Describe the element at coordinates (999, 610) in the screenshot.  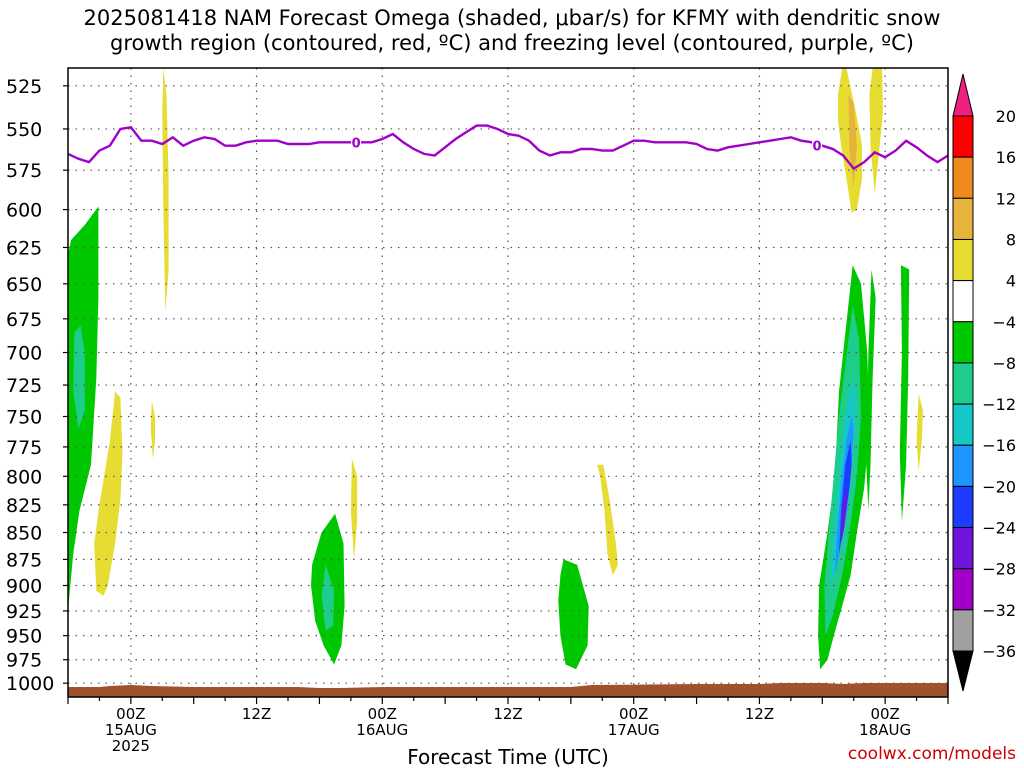
I see `colorbar-label-13: −32` at that location.